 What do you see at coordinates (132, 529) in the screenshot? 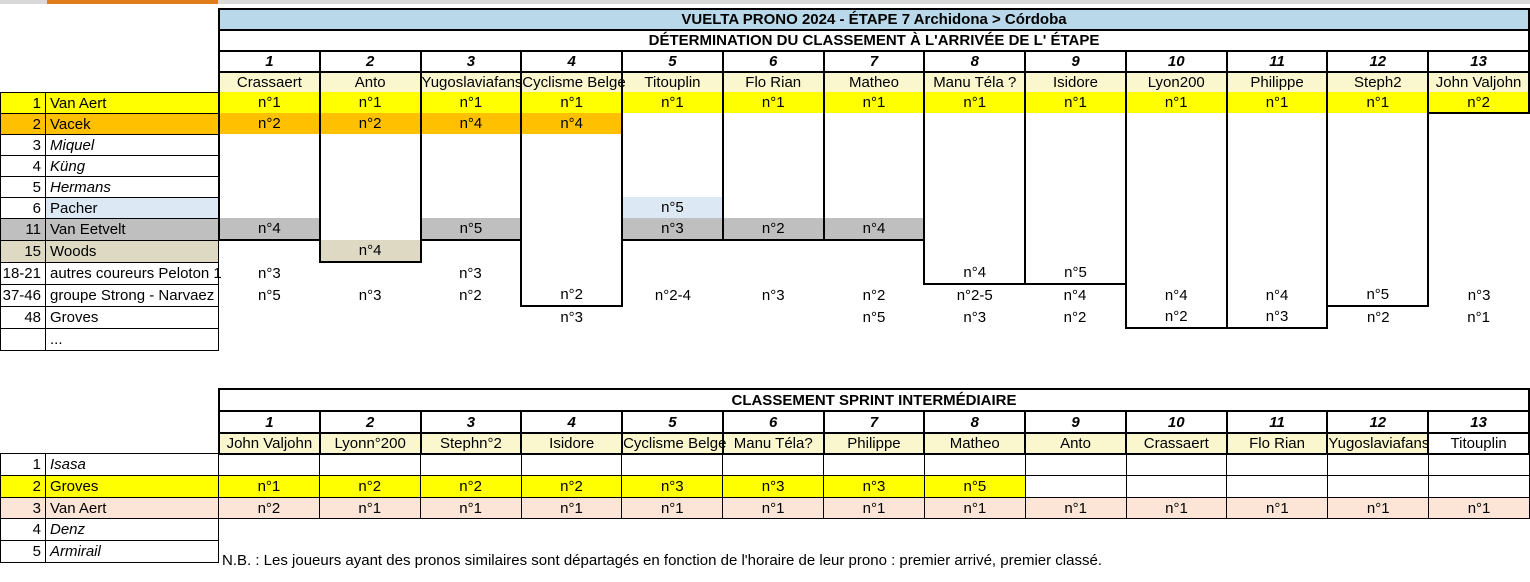
I see `row-rider: Denz` at bounding box center [132, 529].